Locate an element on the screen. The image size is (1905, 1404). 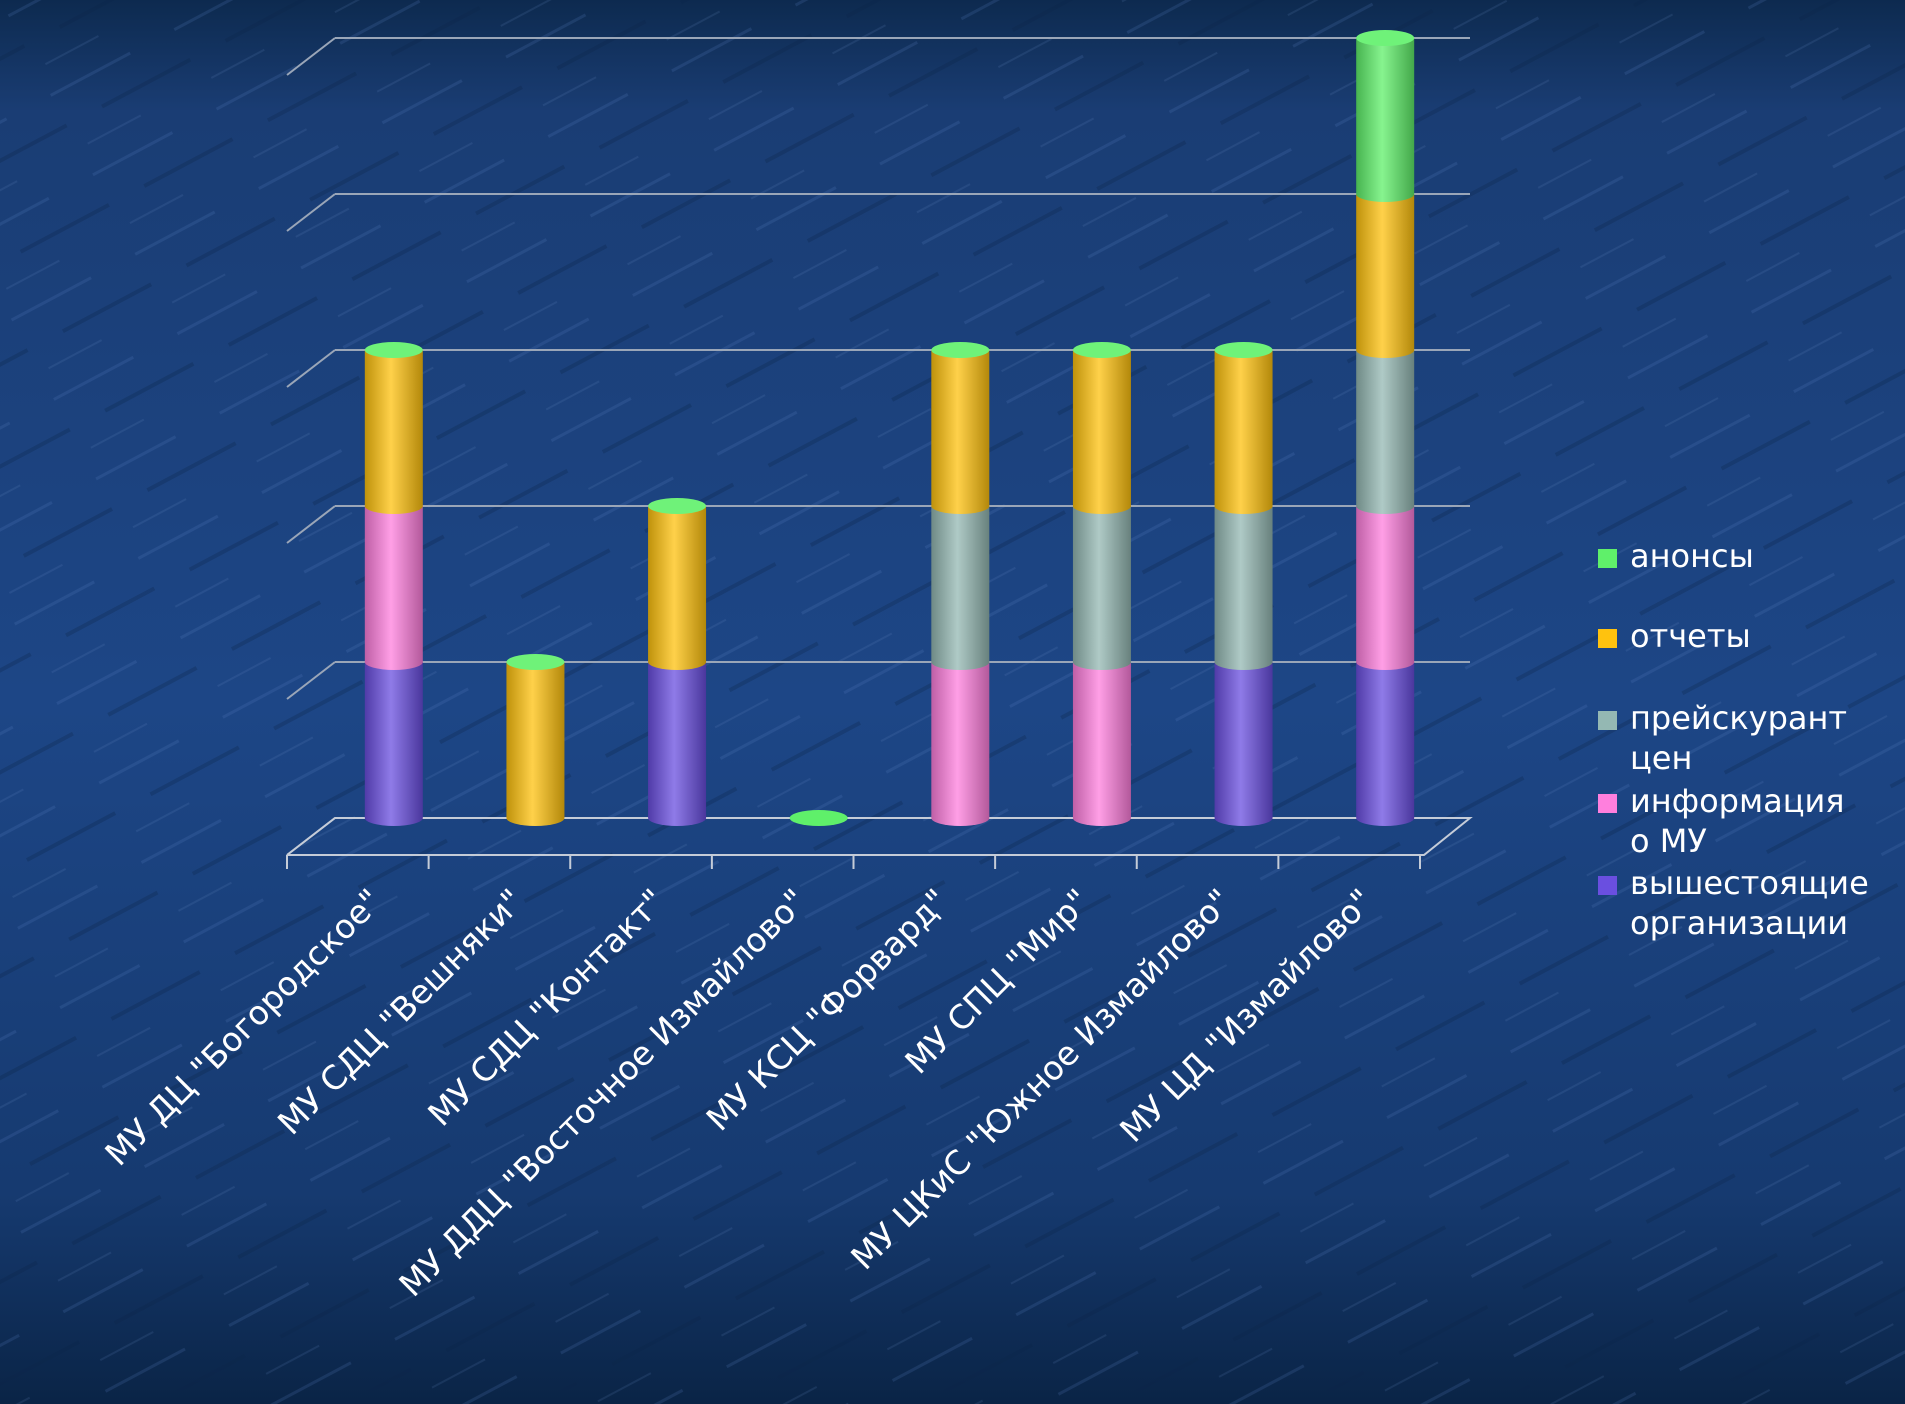
chart-floor is located at coordinates (879, 843).